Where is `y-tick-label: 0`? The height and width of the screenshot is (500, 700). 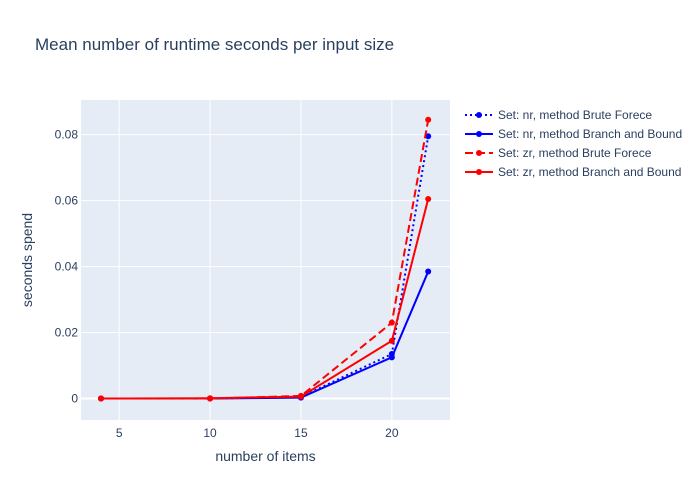
y-tick-label: 0 is located at coordinates (74, 399).